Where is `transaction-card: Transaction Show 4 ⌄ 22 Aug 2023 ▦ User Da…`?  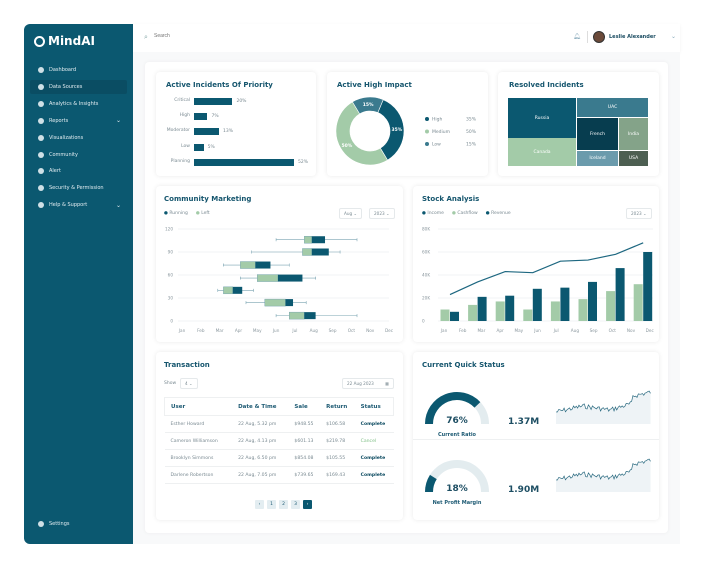 transaction-card: Transaction Show 4 ⌄ 22 Aug 2023 ▦ User Da… is located at coordinates (279, 436).